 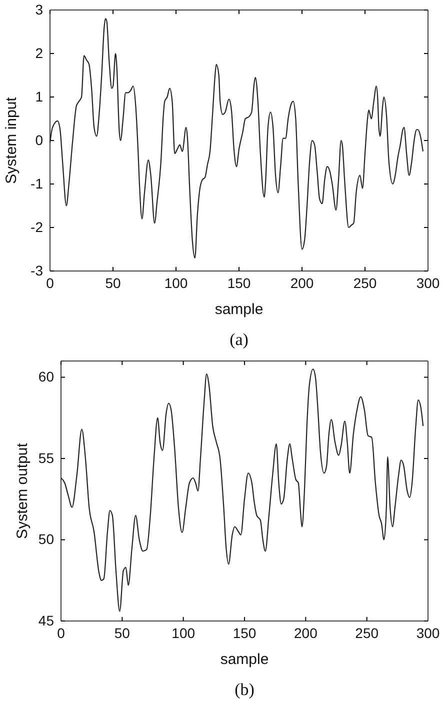 I want to click on y-tick-label: 1, so click(x=39, y=96).